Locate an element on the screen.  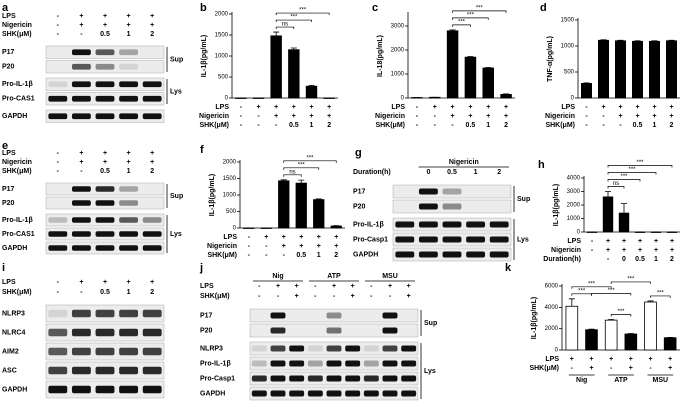
error-bar is located at coordinates (611, 320).